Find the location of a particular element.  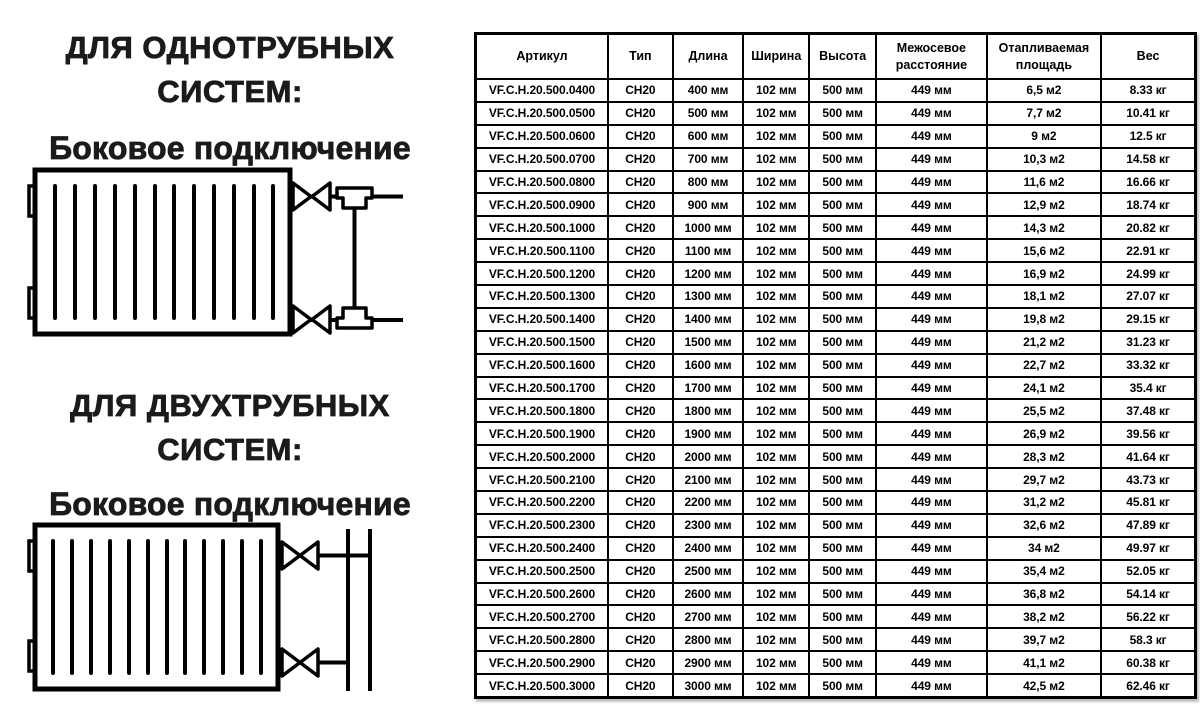

table-cell: VF.C.H.20.500.2700 is located at coordinates (541, 617).